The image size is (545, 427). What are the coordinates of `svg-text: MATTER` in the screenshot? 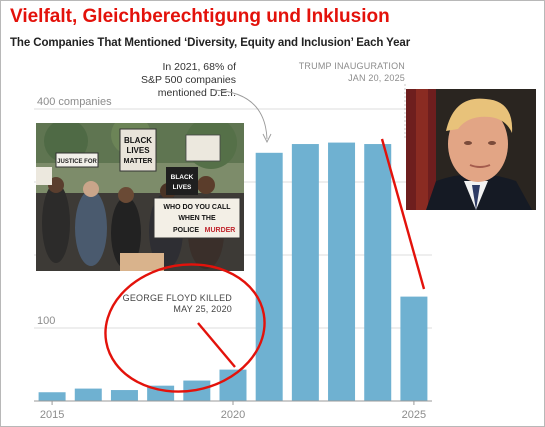 It's located at (138, 161).